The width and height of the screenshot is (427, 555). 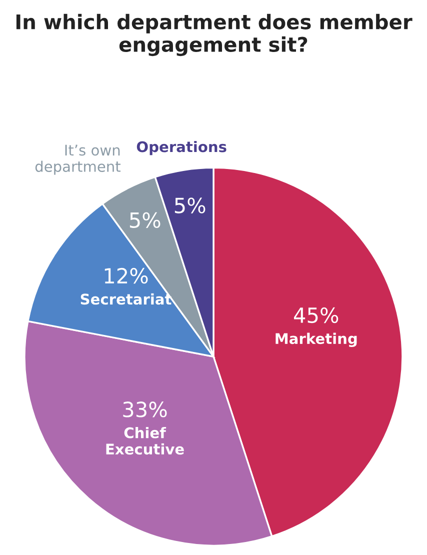 What do you see at coordinates (126, 276) in the screenshot?
I see `data-label: 12%` at bounding box center [126, 276].